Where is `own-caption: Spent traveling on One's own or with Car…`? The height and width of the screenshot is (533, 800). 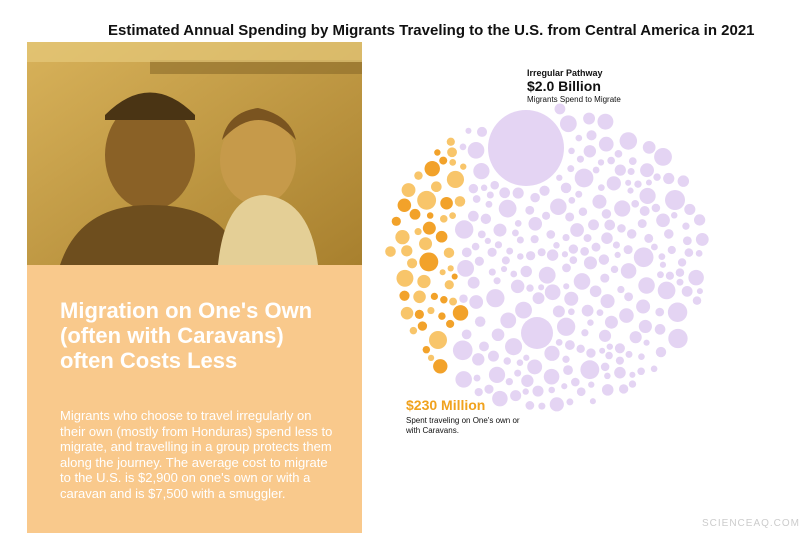
own-caption: Spent traveling on One's own or with Car… is located at coordinates (463, 425).